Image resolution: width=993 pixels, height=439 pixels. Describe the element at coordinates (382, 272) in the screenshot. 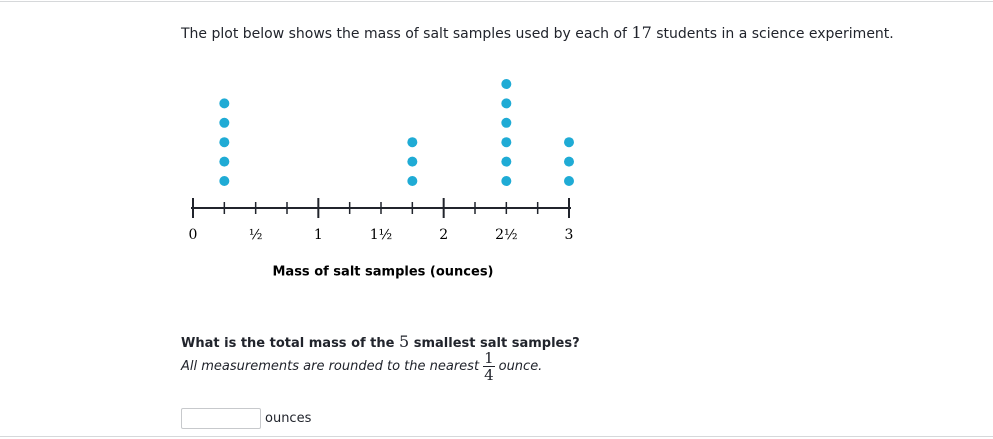

I see `x-axis-label: Mass of salt samples (ounces)` at that location.